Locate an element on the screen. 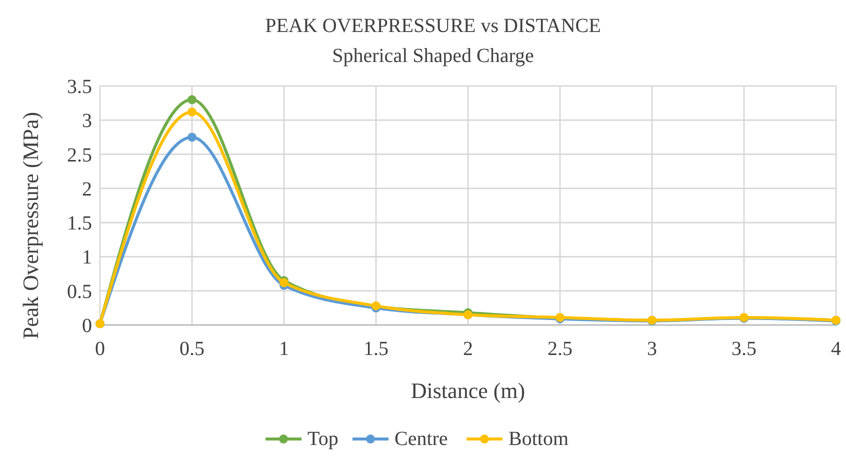 The height and width of the screenshot is (459, 846). x-tick-label: 1 is located at coordinates (284, 349).